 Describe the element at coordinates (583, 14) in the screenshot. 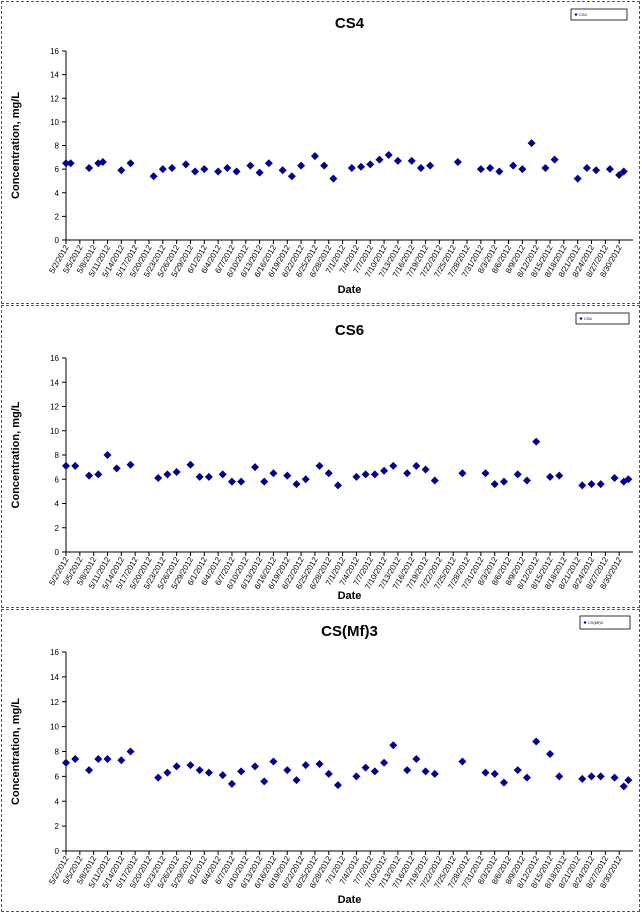

I see `legend-label: CS4` at that location.